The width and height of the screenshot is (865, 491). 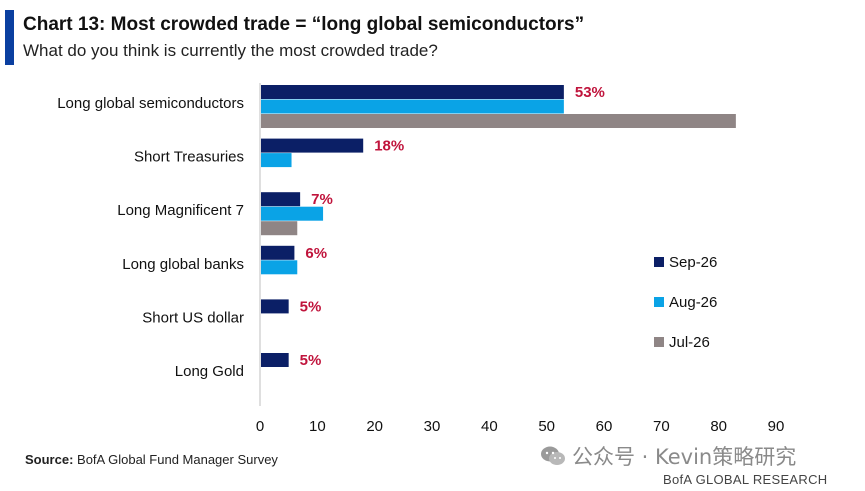 What do you see at coordinates (389, 146) in the screenshot?
I see `data-label: 18%` at bounding box center [389, 146].